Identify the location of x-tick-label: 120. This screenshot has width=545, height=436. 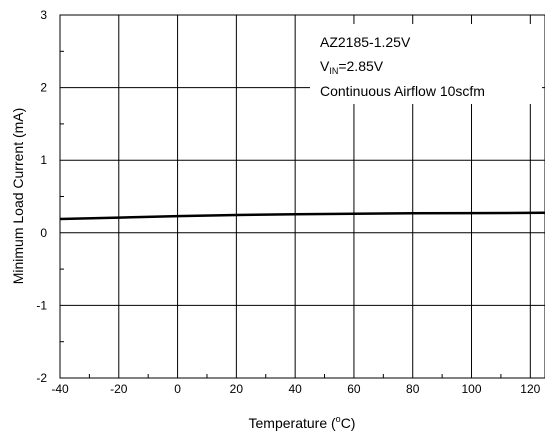
(530, 389).